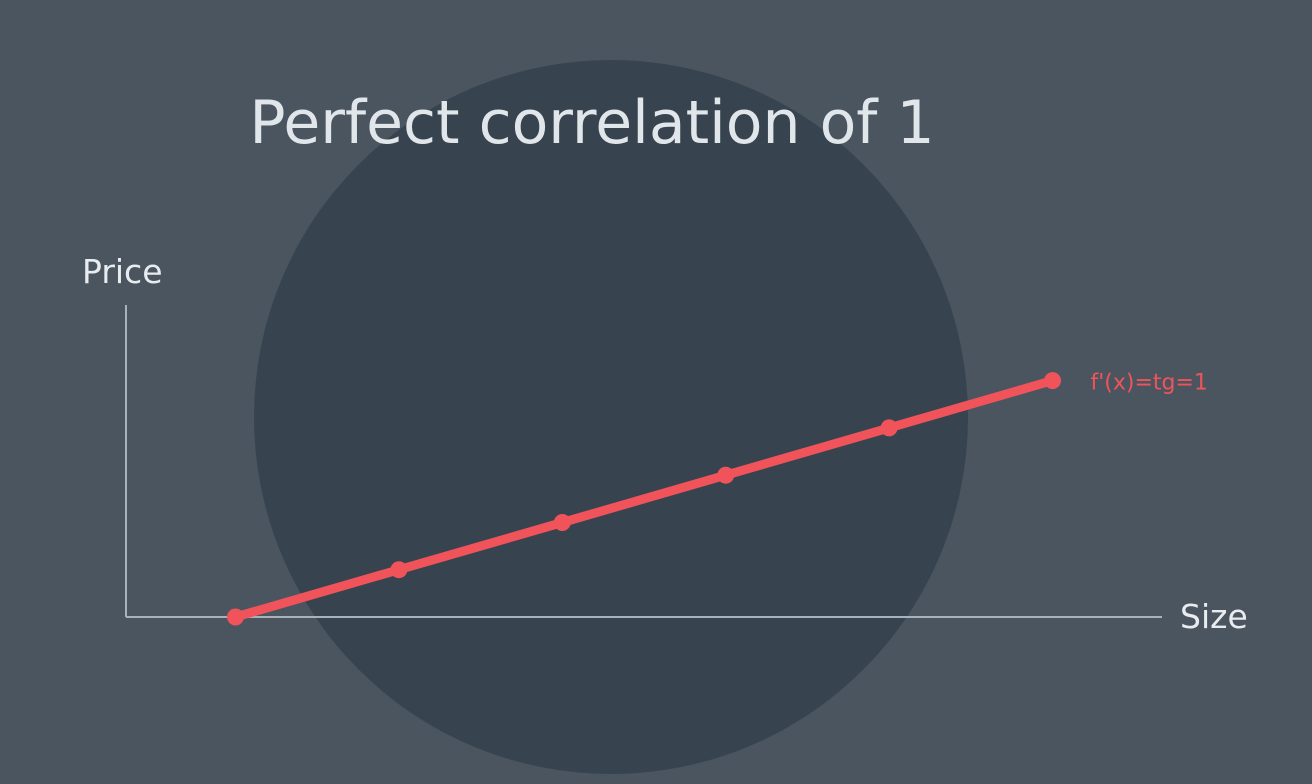 This screenshot has height=784, width=1312. What do you see at coordinates (1214, 616) in the screenshot?
I see `x-axis-label: Size` at bounding box center [1214, 616].